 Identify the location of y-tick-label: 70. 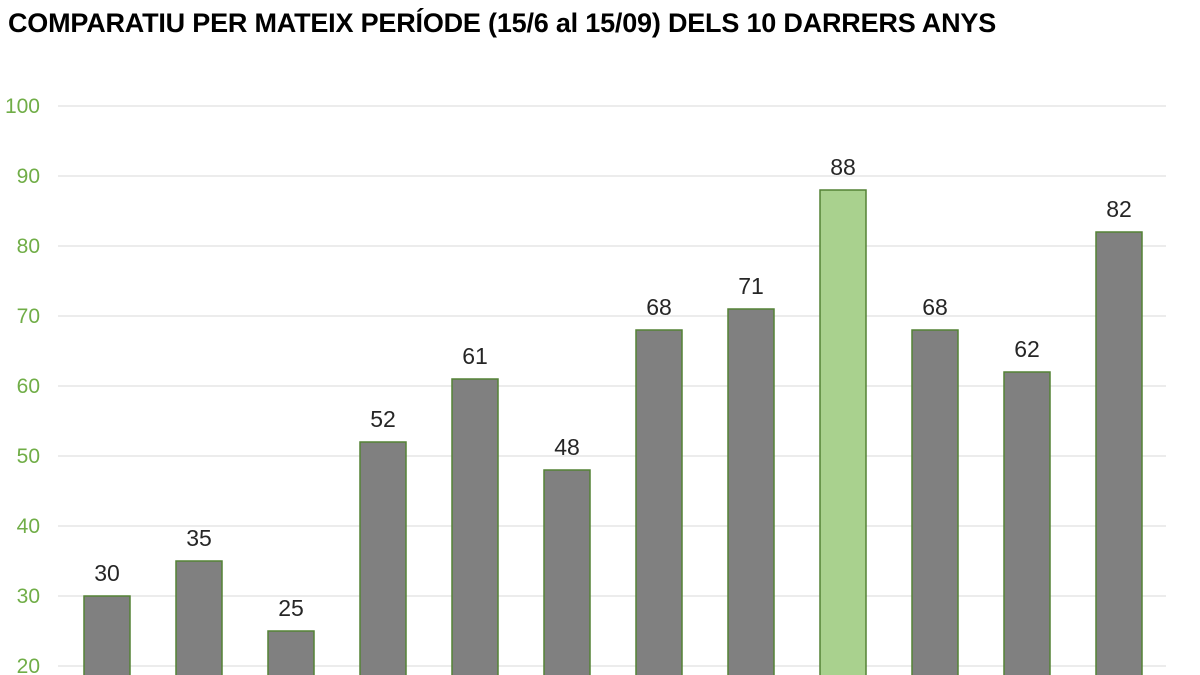
(28, 316).